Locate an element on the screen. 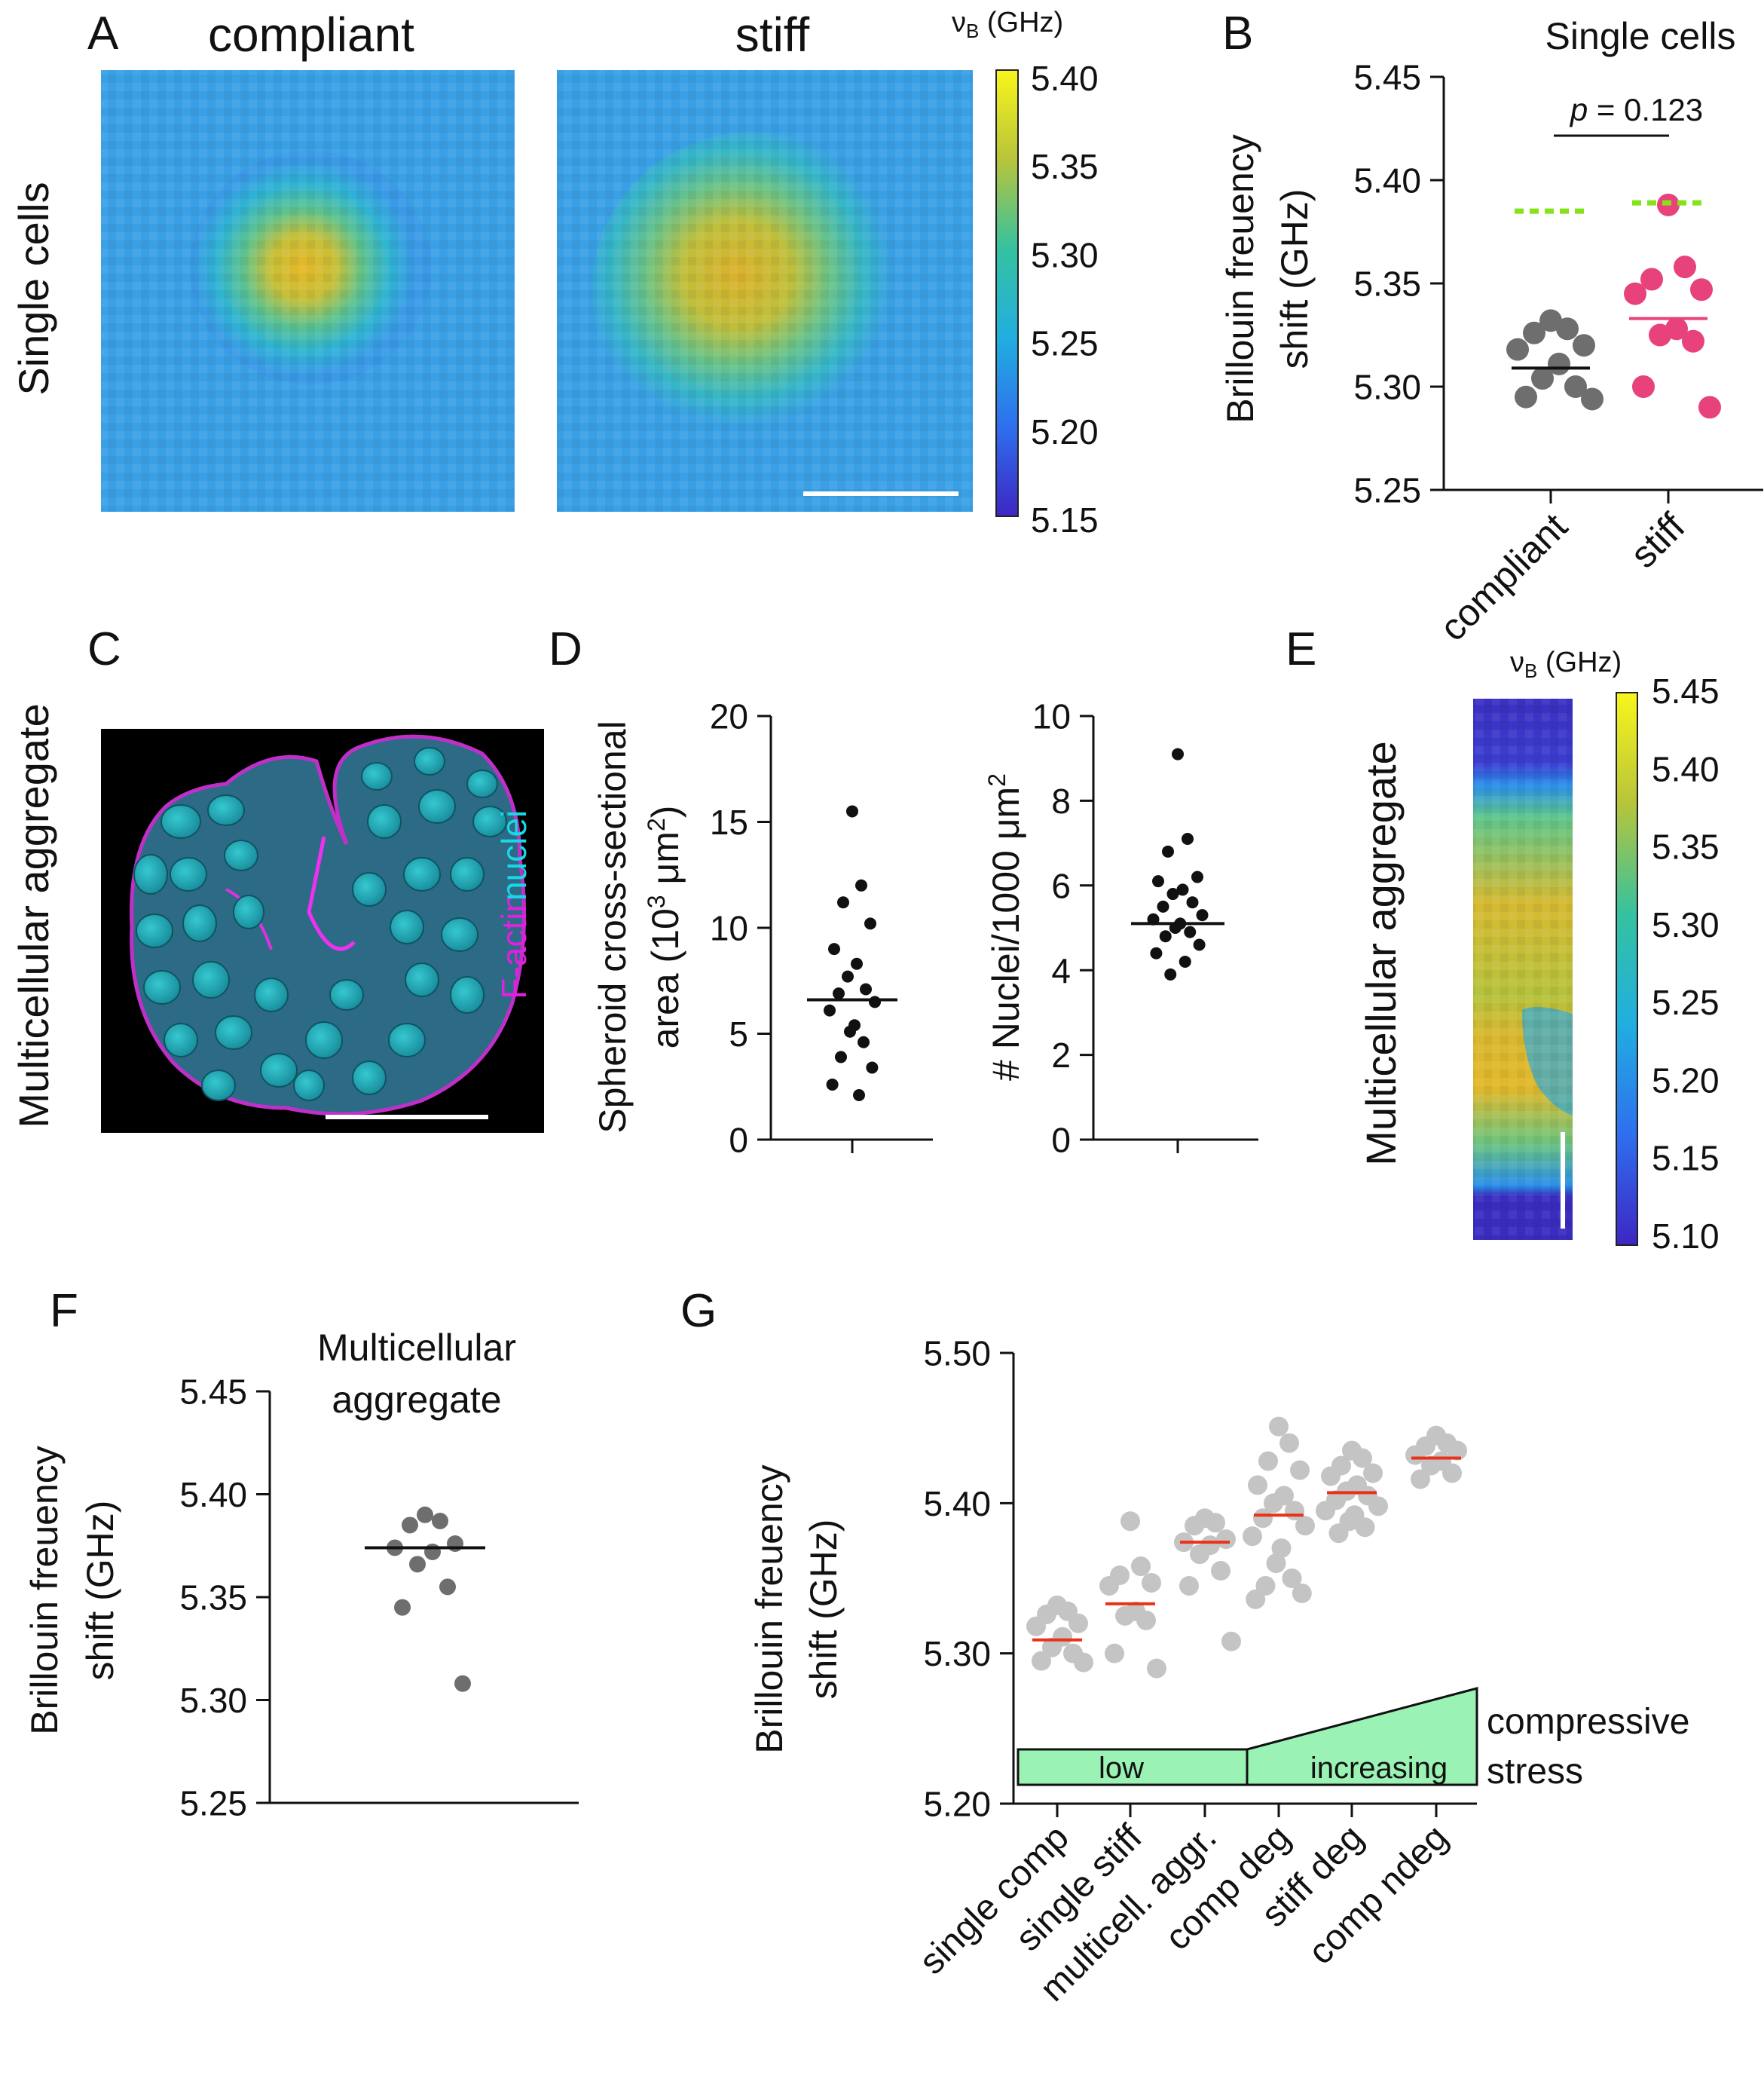 This screenshot has height=2078, width=1764. chart-f-y-tick-label: 5.40 is located at coordinates (213, 1494).